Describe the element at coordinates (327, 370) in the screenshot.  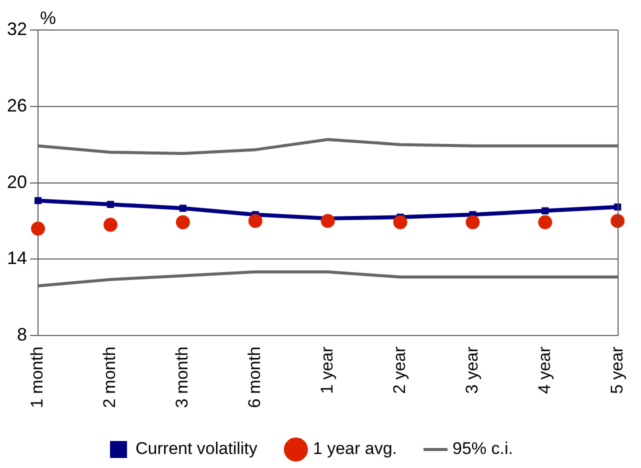
I see `x-tick-label: 1 year` at that location.